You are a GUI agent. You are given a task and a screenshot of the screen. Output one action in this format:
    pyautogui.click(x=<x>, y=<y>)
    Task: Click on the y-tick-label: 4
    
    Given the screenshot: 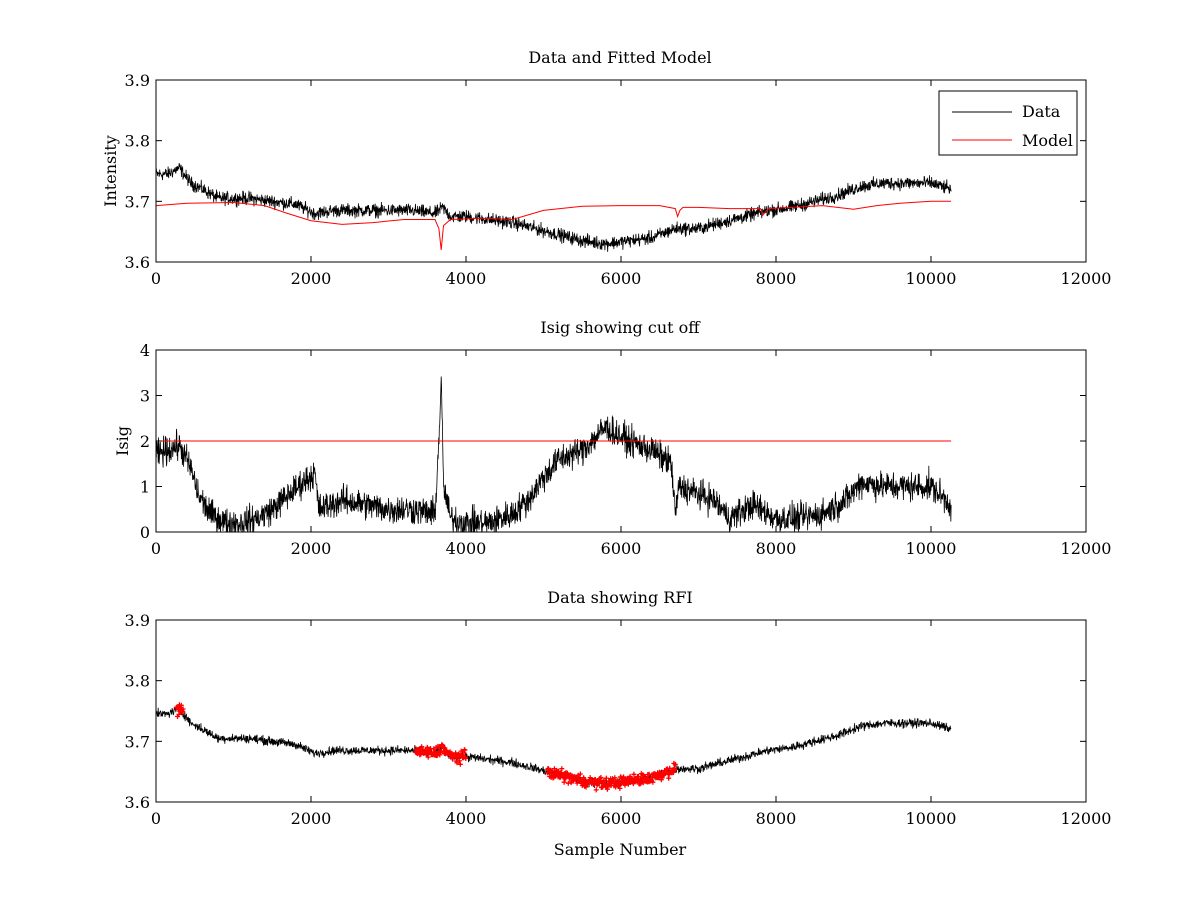 What is the action you would take?
    pyautogui.click(x=145, y=350)
    